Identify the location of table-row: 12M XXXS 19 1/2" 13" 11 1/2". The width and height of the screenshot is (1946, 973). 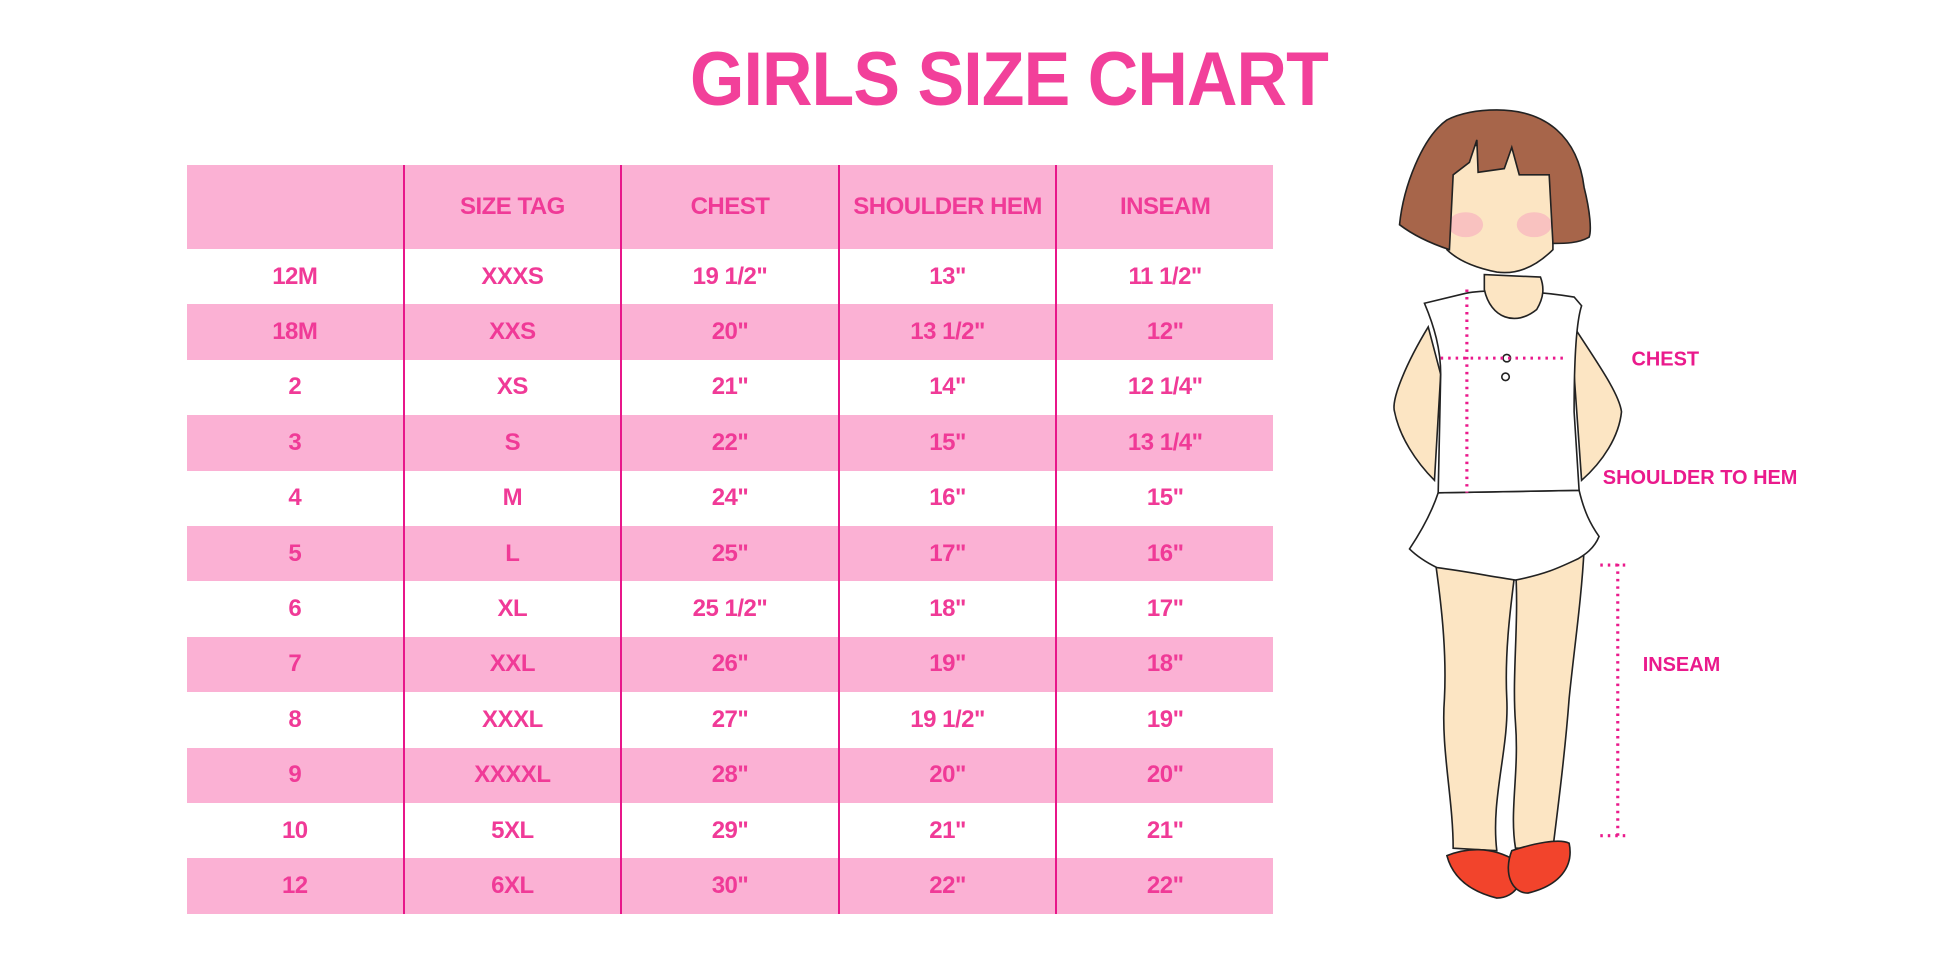
(730, 277).